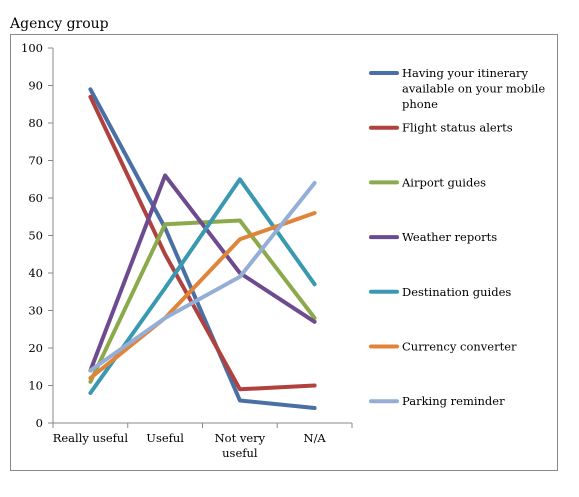  What do you see at coordinates (315, 438) in the screenshot?
I see `x-tick-label: N/A` at bounding box center [315, 438].